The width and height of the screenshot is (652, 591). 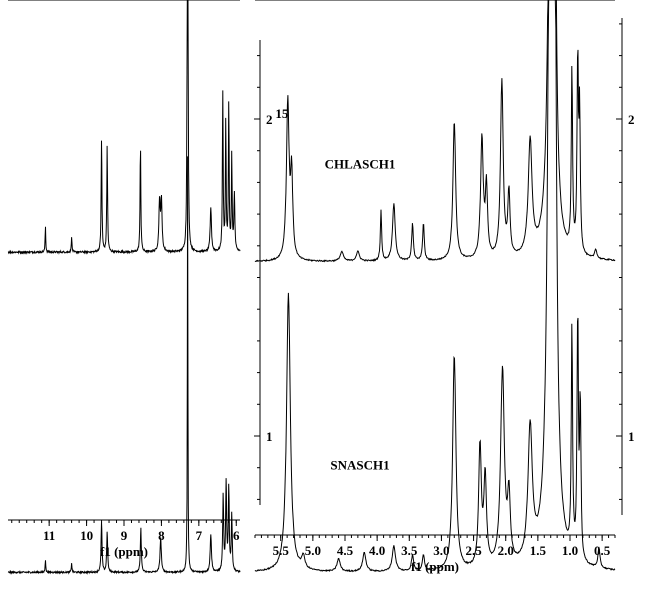 What do you see at coordinates (49, 535) in the screenshot?
I see `x-tick-label: 11` at bounding box center [49, 535].